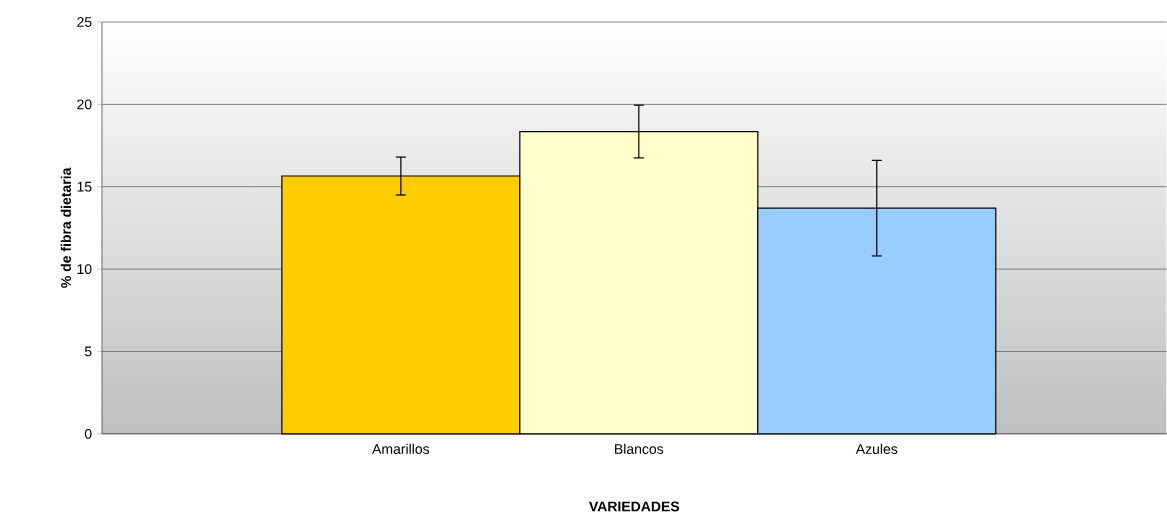  What do you see at coordinates (84, 104) in the screenshot?
I see `y-tick-label: 20` at bounding box center [84, 104].